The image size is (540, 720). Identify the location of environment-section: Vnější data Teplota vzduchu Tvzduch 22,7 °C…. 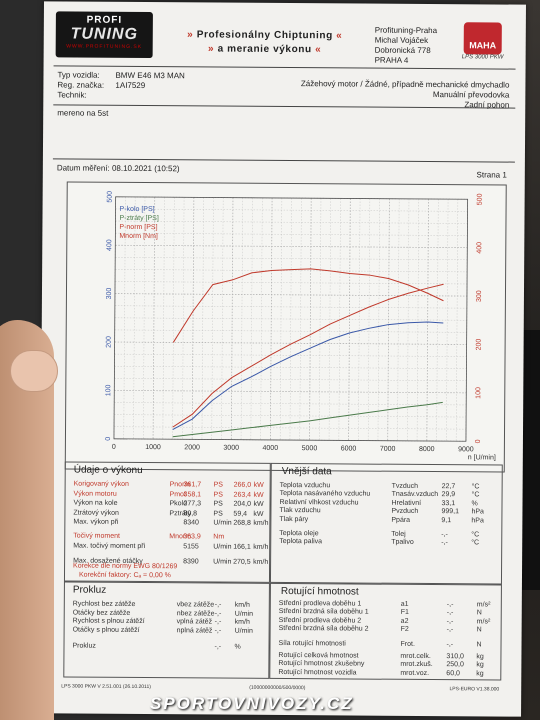
(386, 523).